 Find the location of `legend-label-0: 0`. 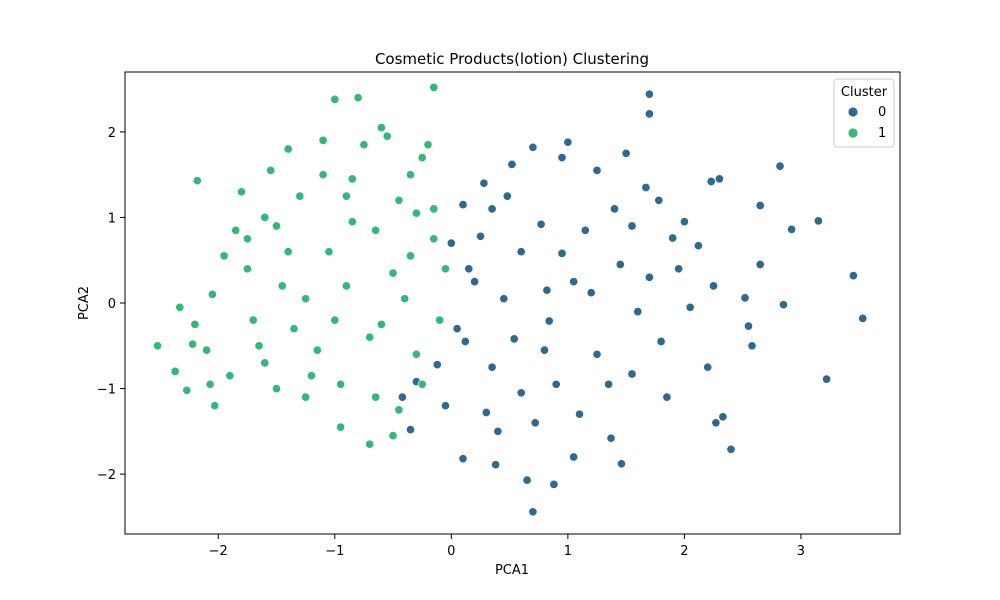

legend-label-0: 0 is located at coordinates (882, 112).